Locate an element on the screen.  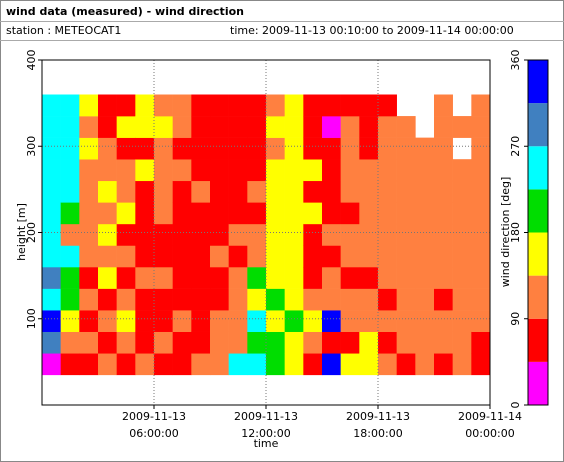
y-tick-label: 400 is located at coordinates (31, 60).